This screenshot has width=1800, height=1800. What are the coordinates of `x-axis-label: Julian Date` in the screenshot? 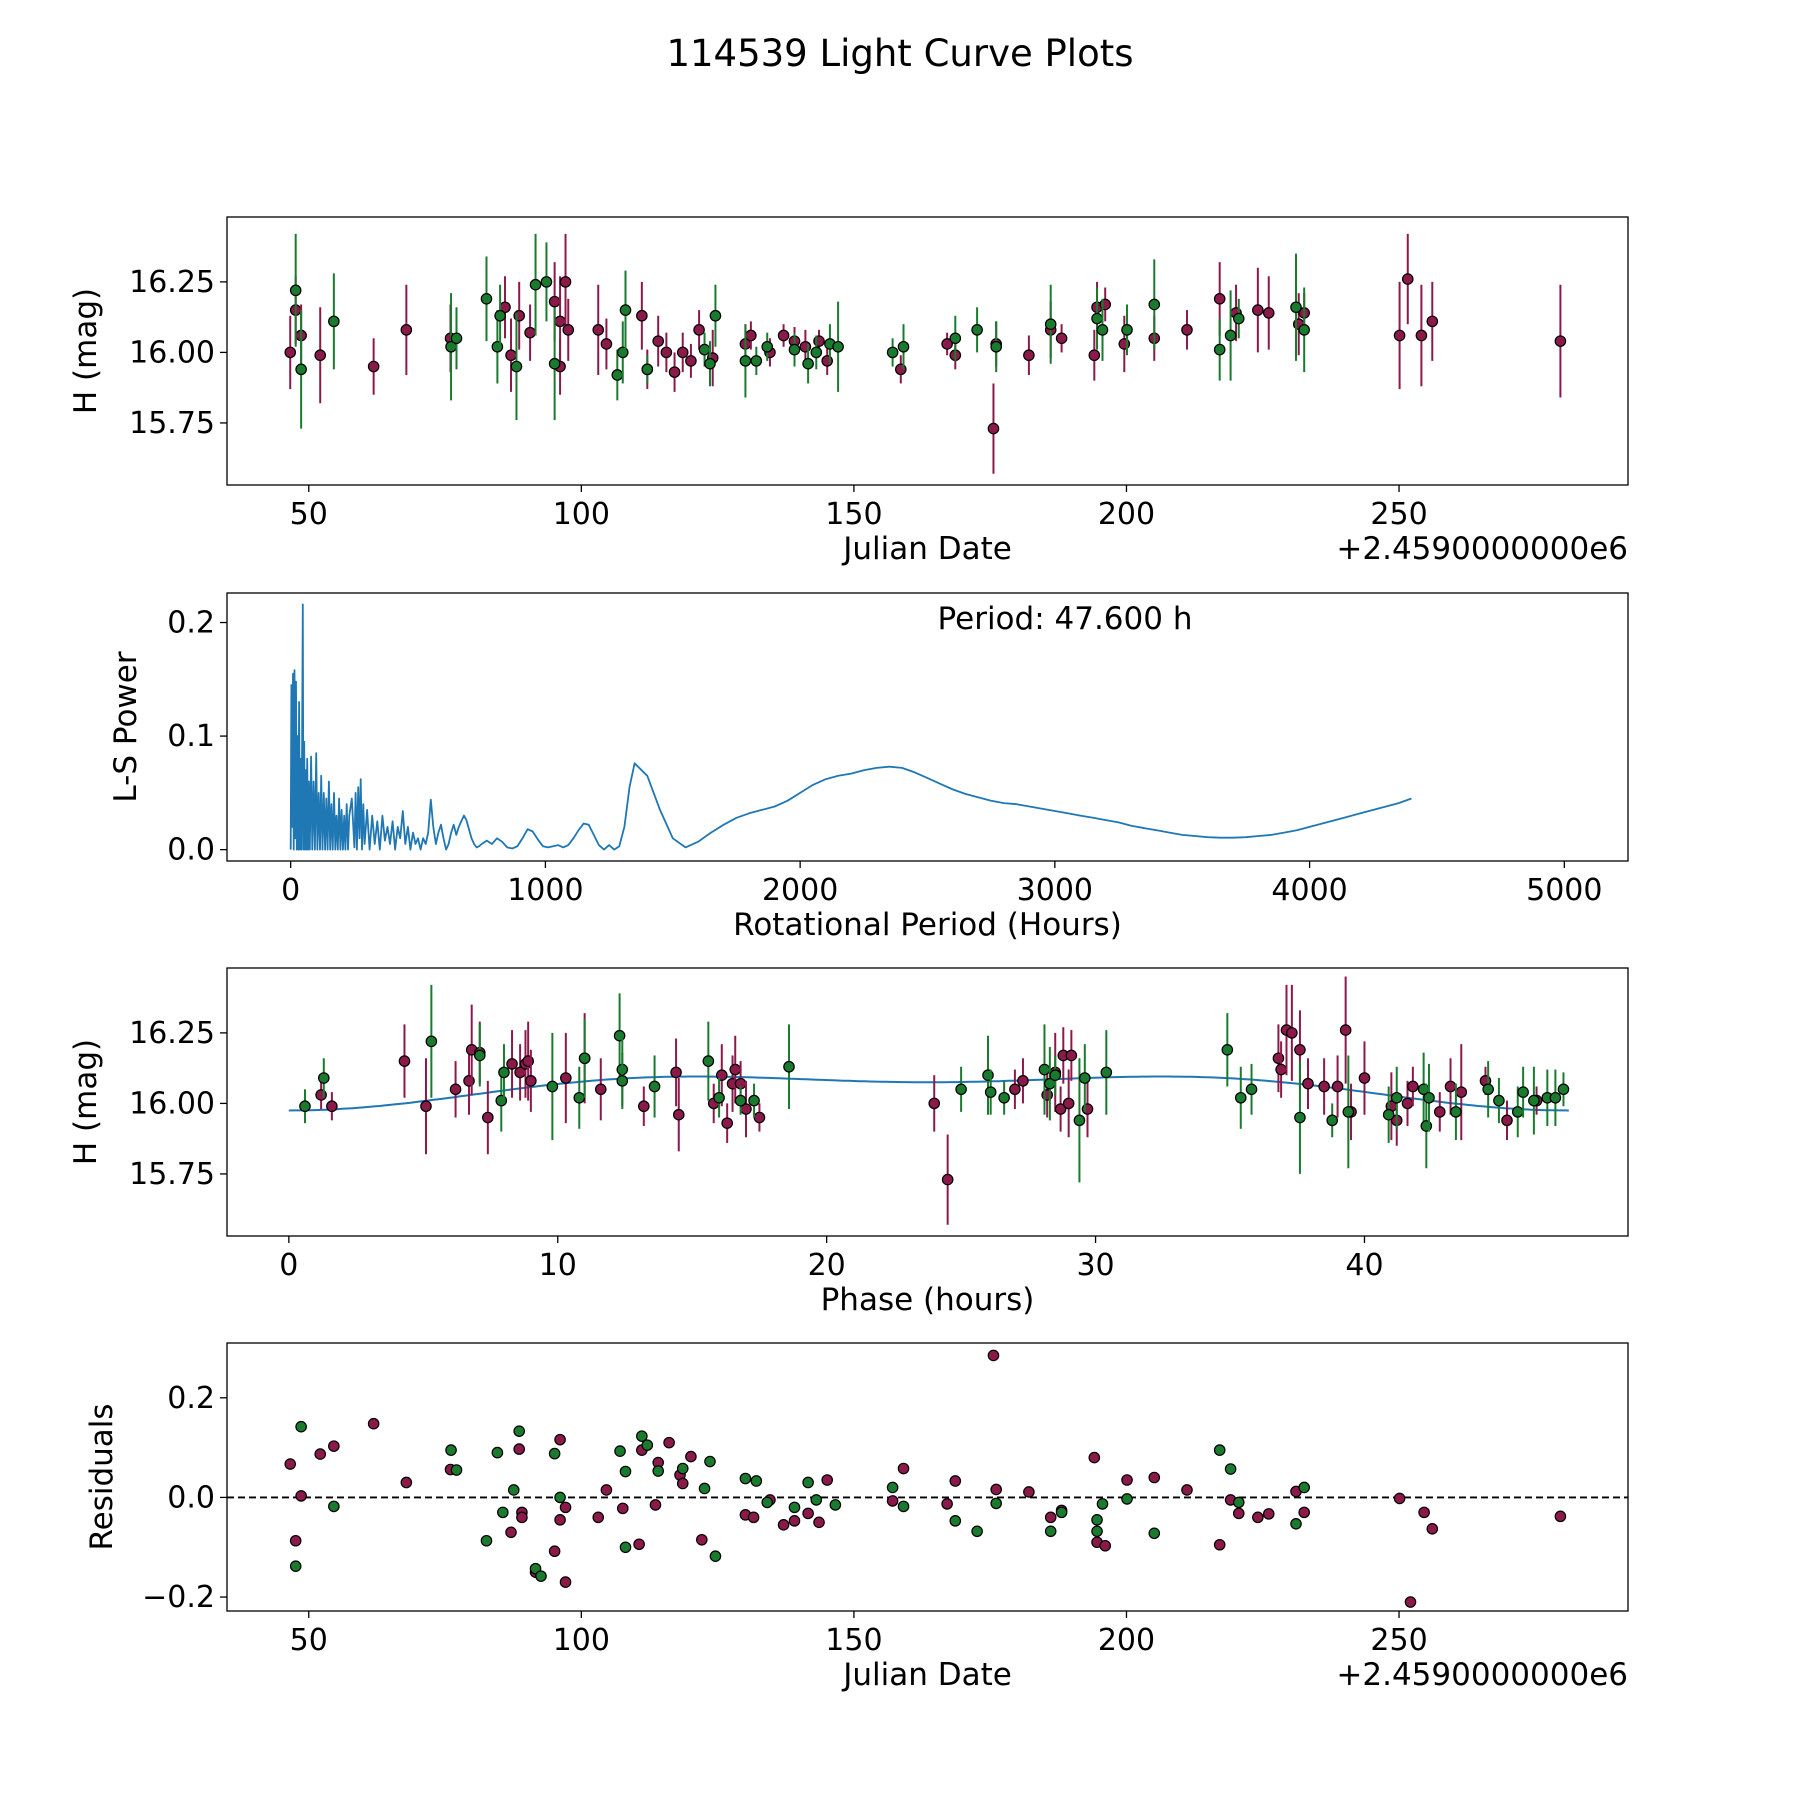 It's located at (926, 549).